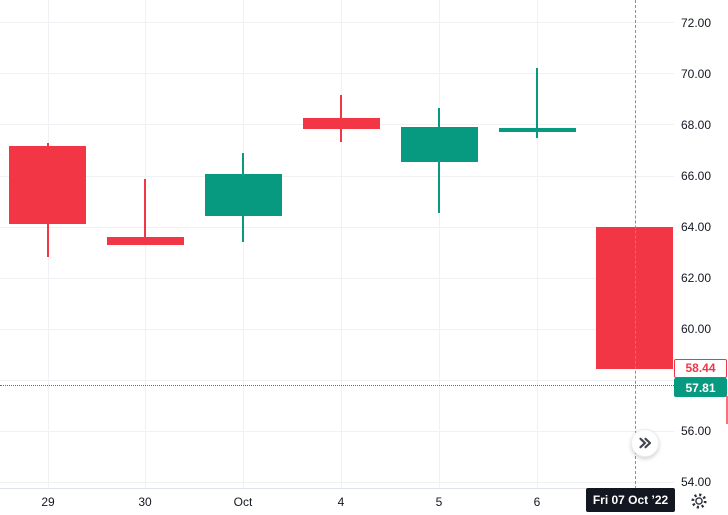 This screenshot has height=515, width=728. What do you see at coordinates (48, 502) in the screenshot?
I see `time-tick-label: 29` at bounding box center [48, 502].